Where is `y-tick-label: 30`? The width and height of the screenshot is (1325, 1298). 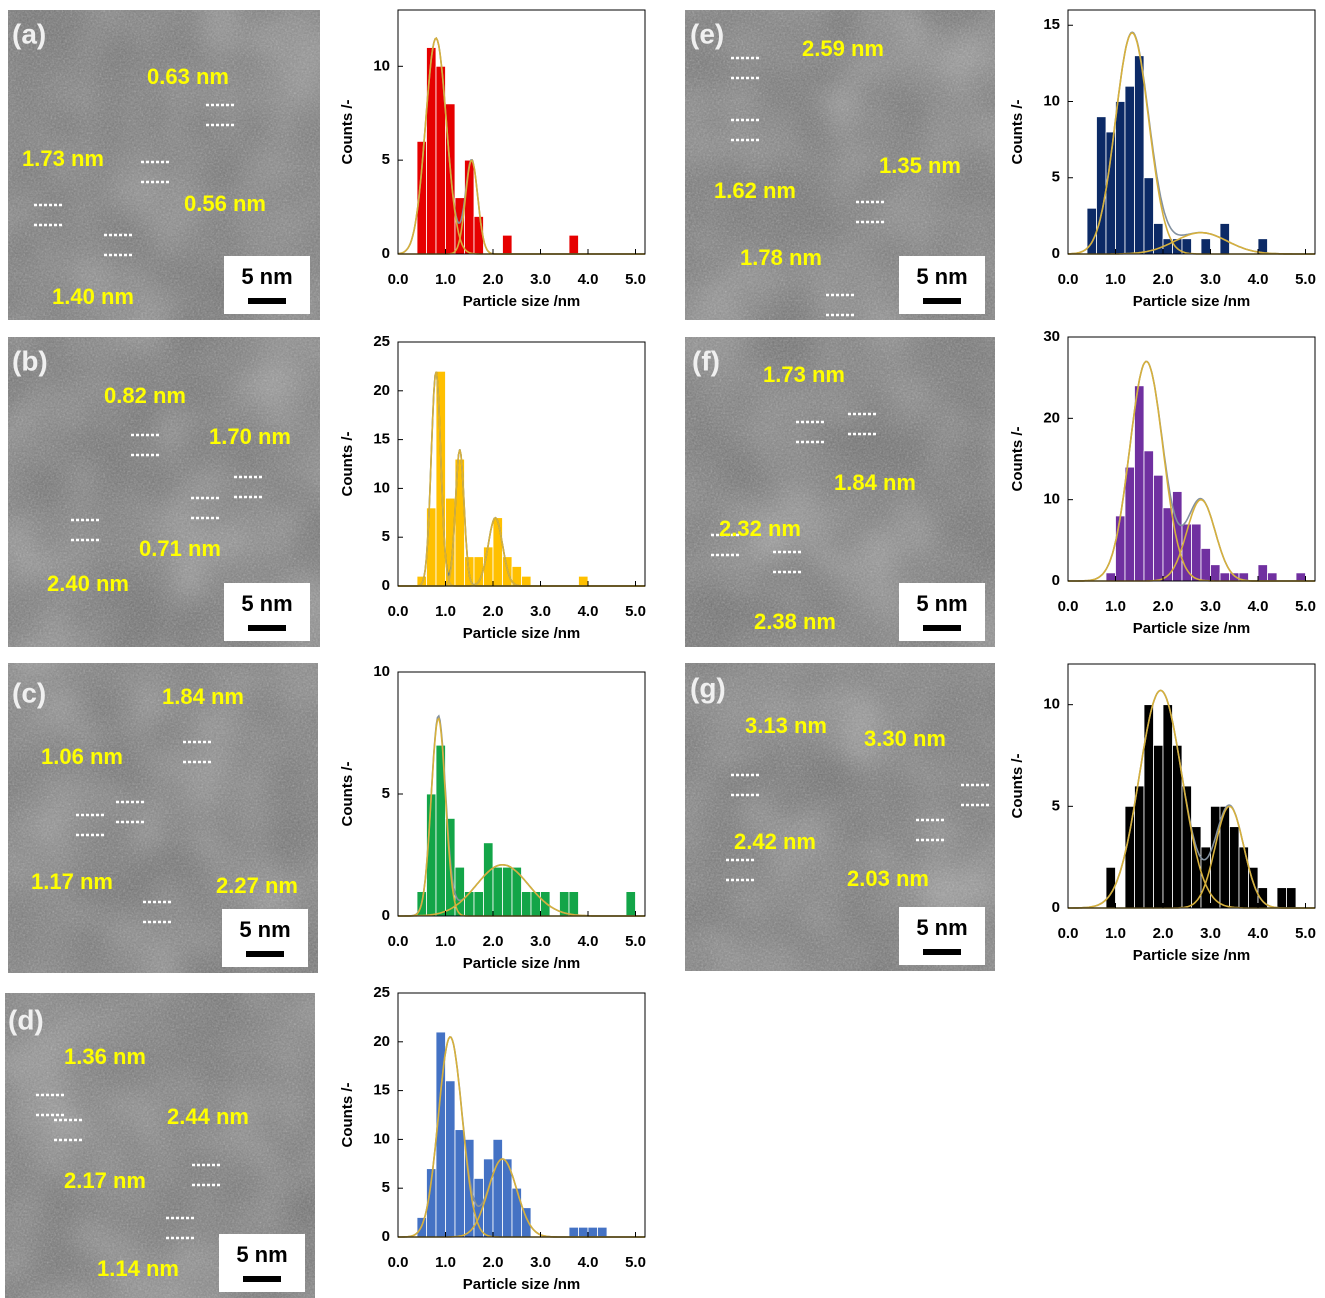
y-tick-label: 30 is located at coordinates (1051, 336).